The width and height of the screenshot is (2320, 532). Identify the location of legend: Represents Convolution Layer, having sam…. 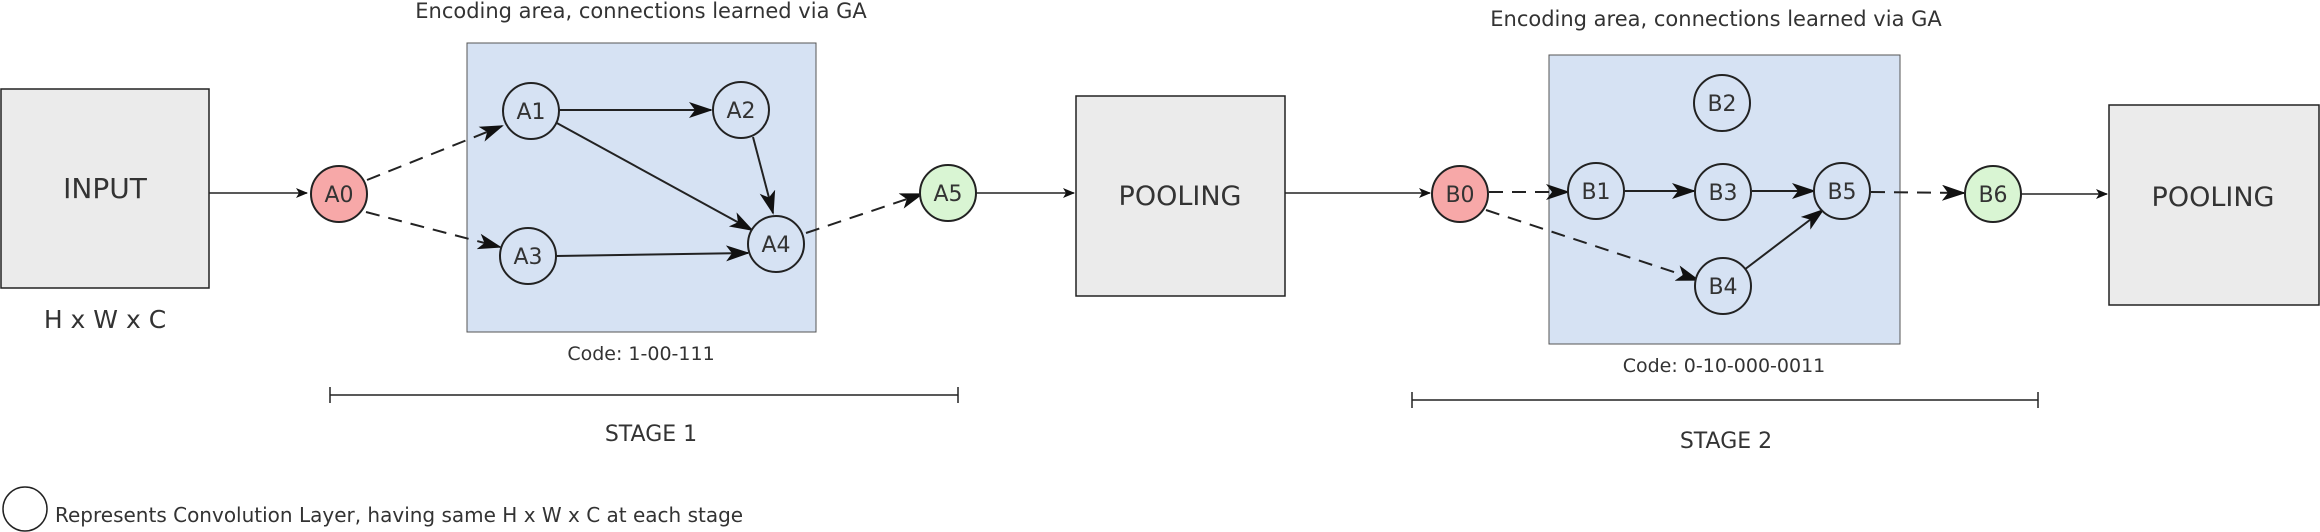
(372, 509).